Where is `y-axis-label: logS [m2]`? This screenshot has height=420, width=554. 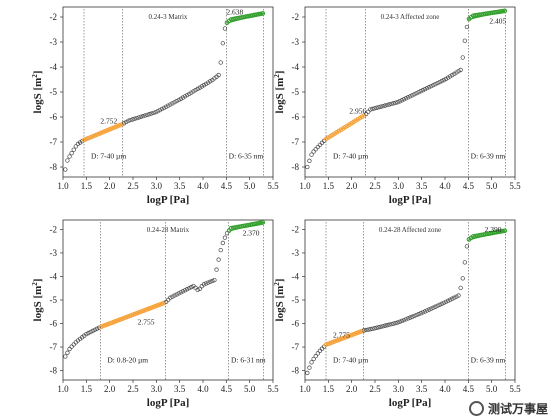 y-axis-label: logS [m2] is located at coordinates (279, 300).